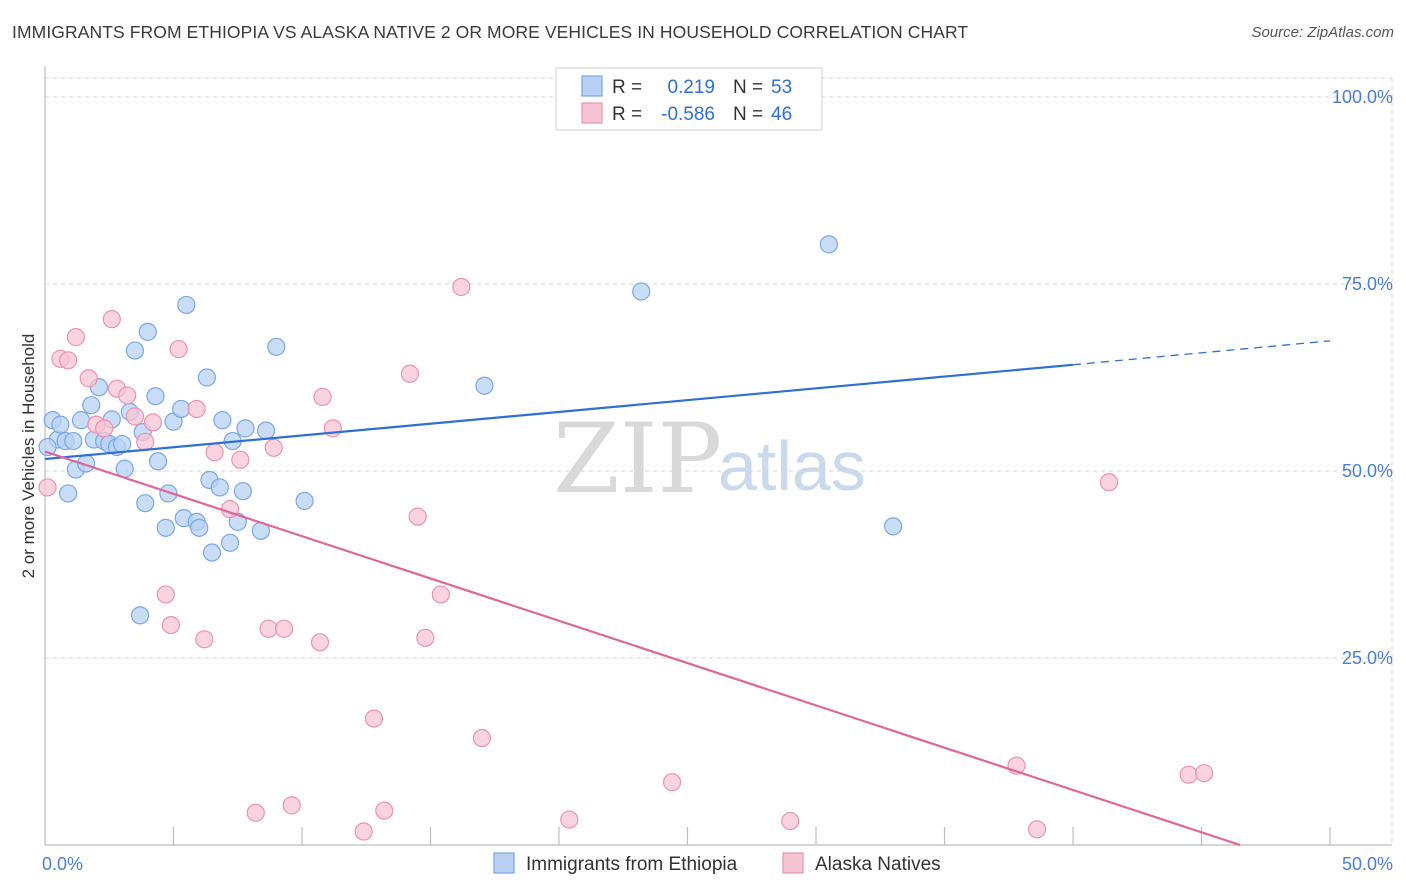 The image size is (1406, 892). What do you see at coordinates (1367, 864) in the screenshot?
I see `x-tick-label: 50.0%` at bounding box center [1367, 864].